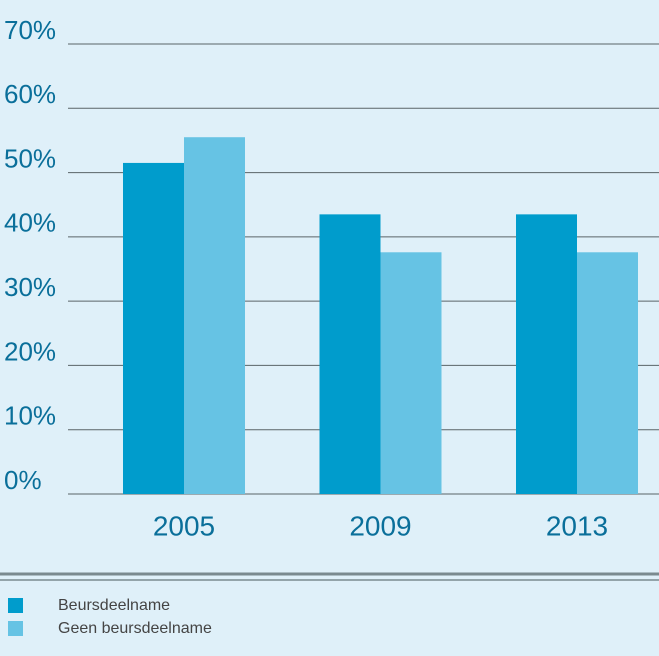  I want to click on x-tick-label: 2013, so click(577, 525).